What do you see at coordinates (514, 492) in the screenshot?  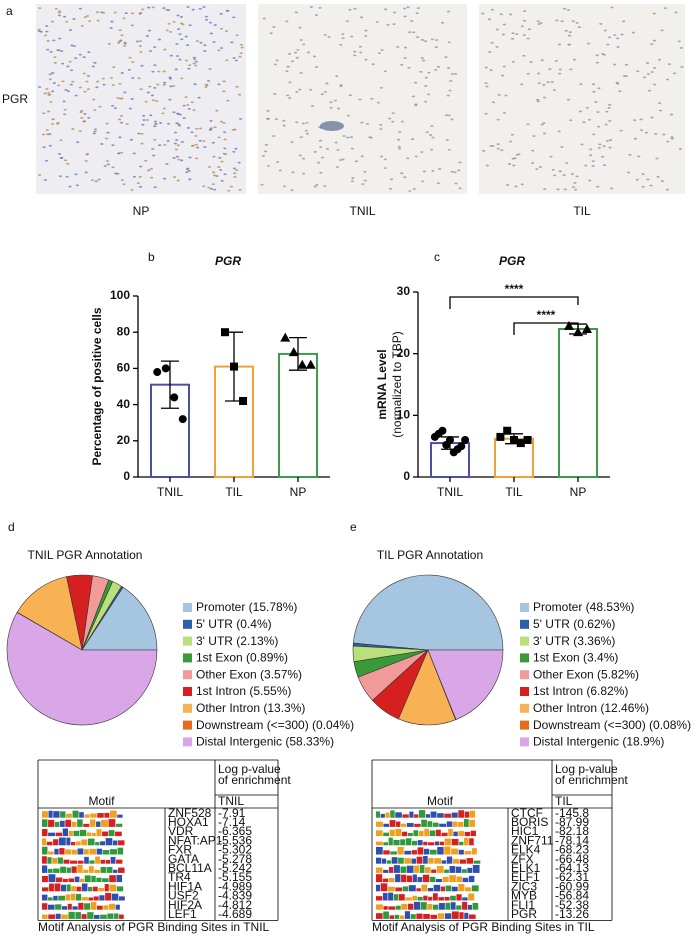 I see `x-tick-label: TIL` at bounding box center [514, 492].